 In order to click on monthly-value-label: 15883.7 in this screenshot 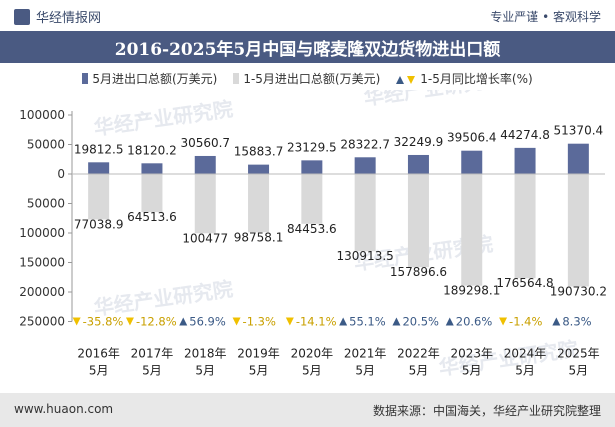, I will do `click(259, 152)`.